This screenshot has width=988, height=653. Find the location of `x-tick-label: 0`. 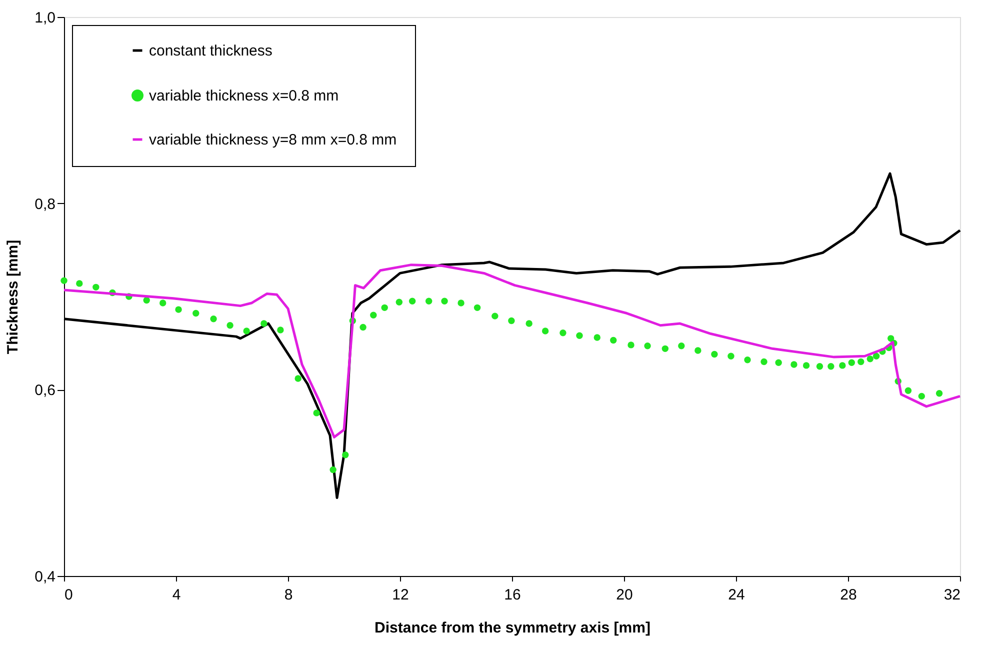

x-tick-label: 0 is located at coordinates (68, 595).